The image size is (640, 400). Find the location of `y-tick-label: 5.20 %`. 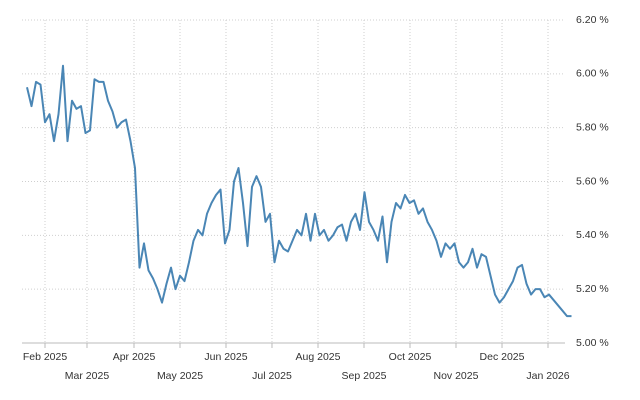

y-tick-label: 5.20 % is located at coordinates (592, 289).